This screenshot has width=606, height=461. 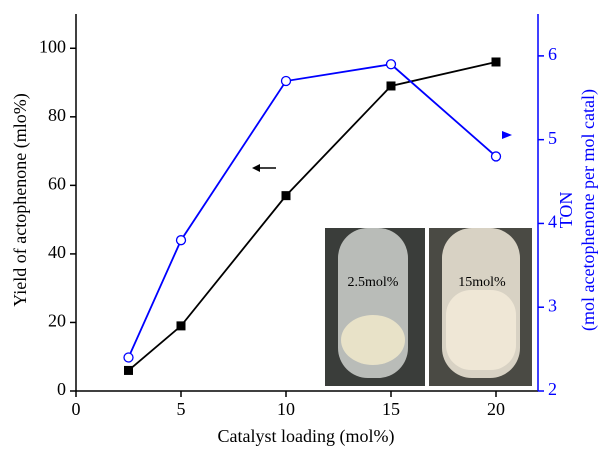 I want to click on y-axis-label: Yield of actophenone (mlo%), so click(x=20, y=199).